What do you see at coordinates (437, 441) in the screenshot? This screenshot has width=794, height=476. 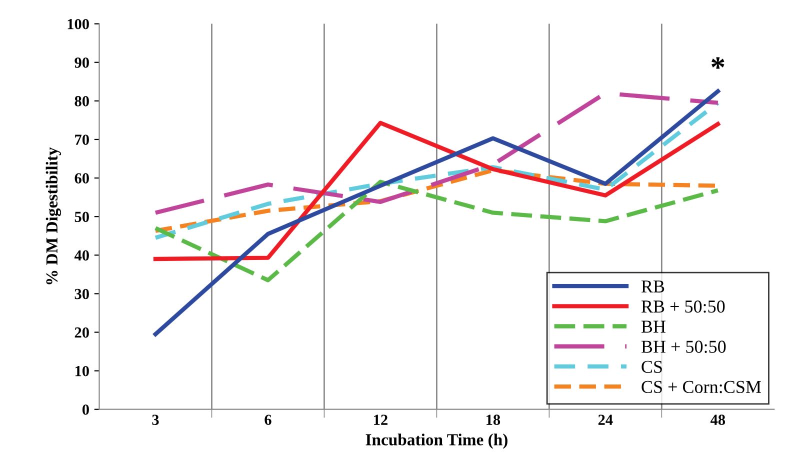 I see `x-axis-title: Incubation Time (h)` at bounding box center [437, 441].